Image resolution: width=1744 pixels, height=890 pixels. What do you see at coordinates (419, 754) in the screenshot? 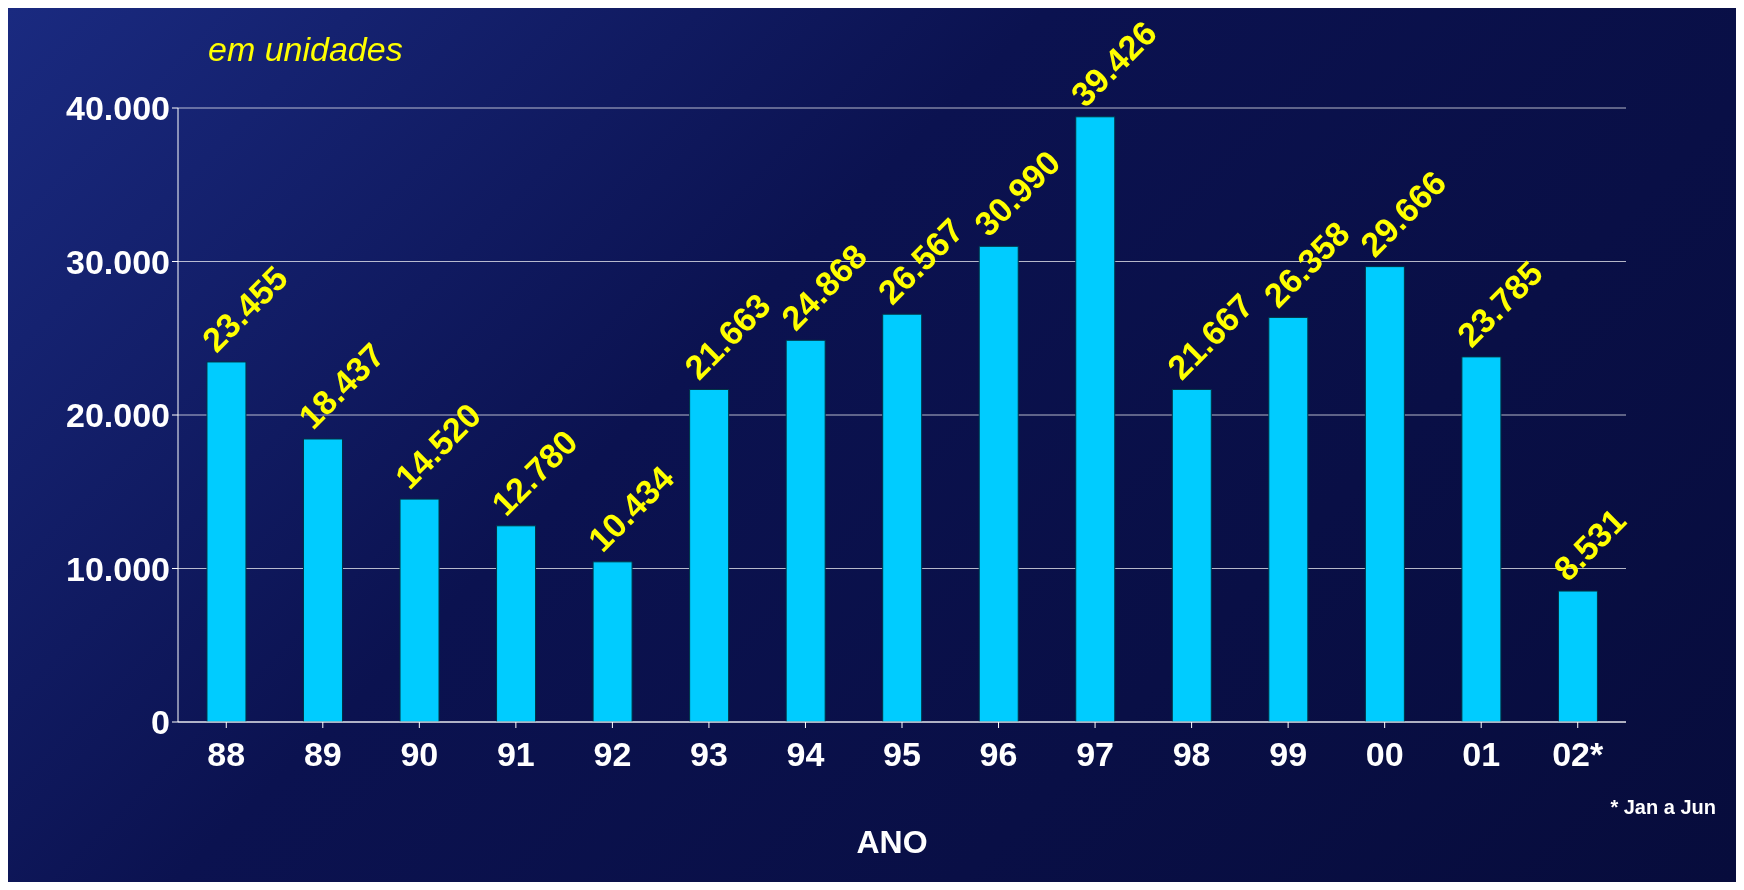
I see `x-tick-label: 90` at bounding box center [419, 754].